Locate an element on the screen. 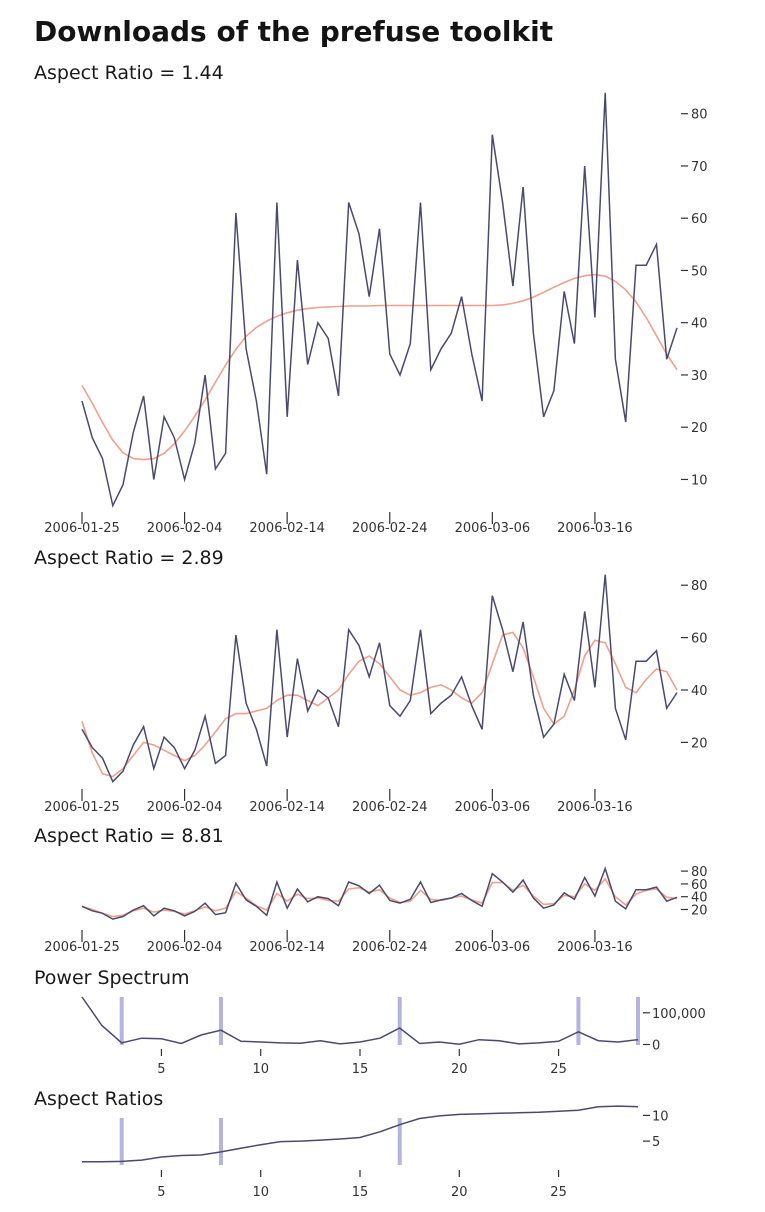  chart-power-spectrum: Power Spectrum 5 10 15 20 25 100,000 0 is located at coordinates (370, 1022).